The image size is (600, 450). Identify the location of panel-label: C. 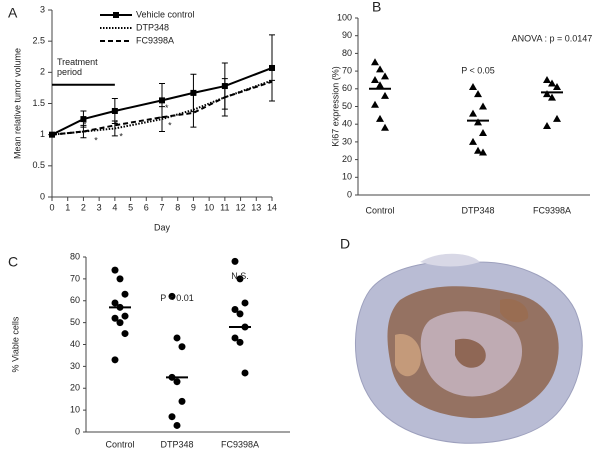
(13, 262).